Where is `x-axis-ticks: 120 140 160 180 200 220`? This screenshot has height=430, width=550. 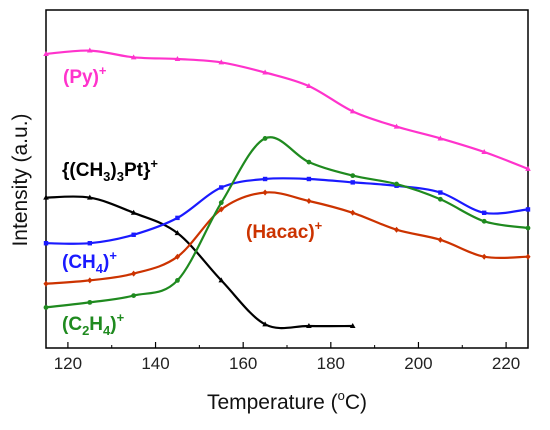
x-axis-ticks: 120 140 160 180 200 220 is located at coordinates (287, 357).